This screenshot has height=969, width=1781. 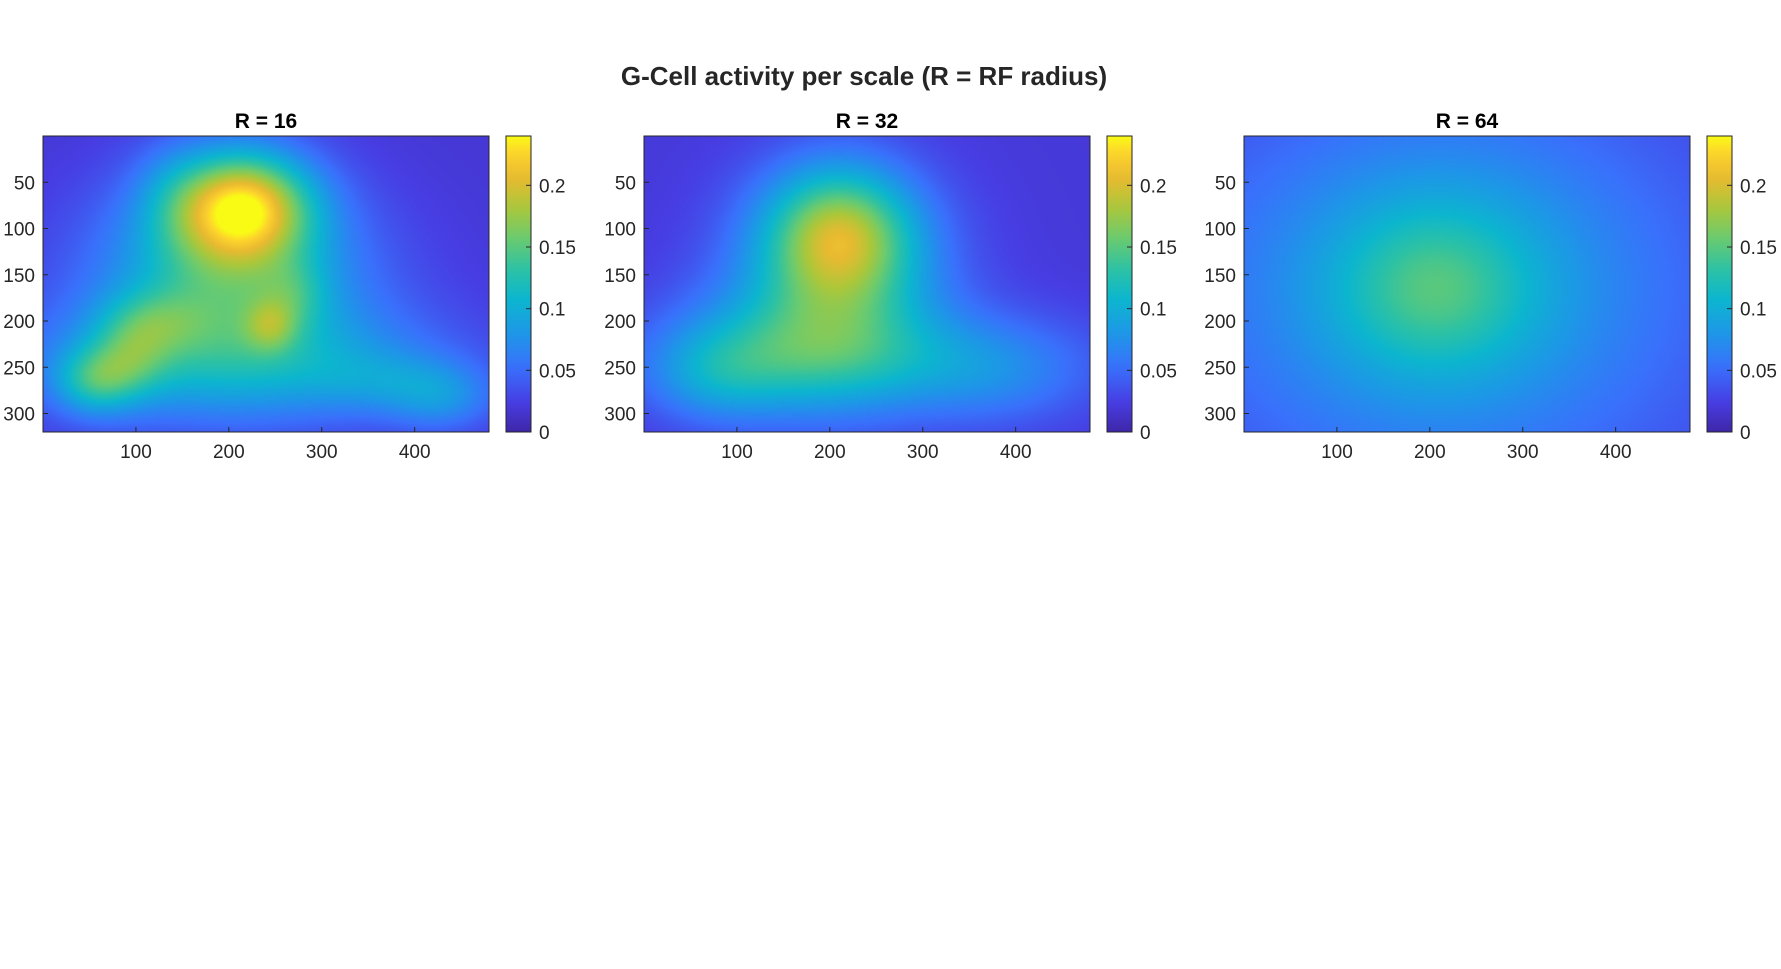 What do you see at coordinates (266, 121) in the screenshot?
I see `panel-title: R = 16` at bounding box center [266, 121].